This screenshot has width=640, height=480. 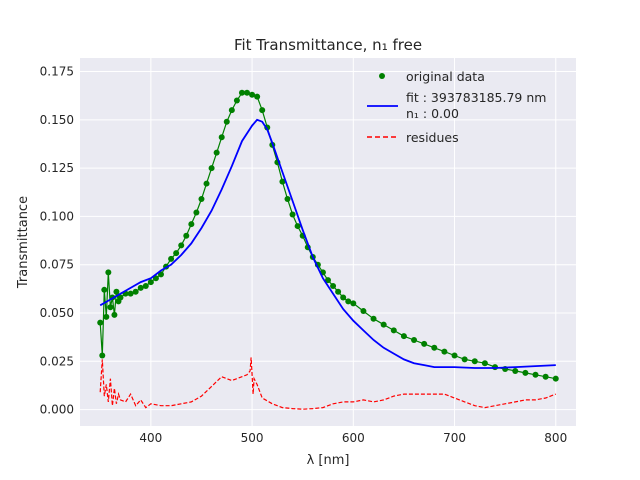 What do you see at coordinates (57, 313) in the screenshot?
I see `y-tick-label: 0.050` at bounding box center [57, 313].